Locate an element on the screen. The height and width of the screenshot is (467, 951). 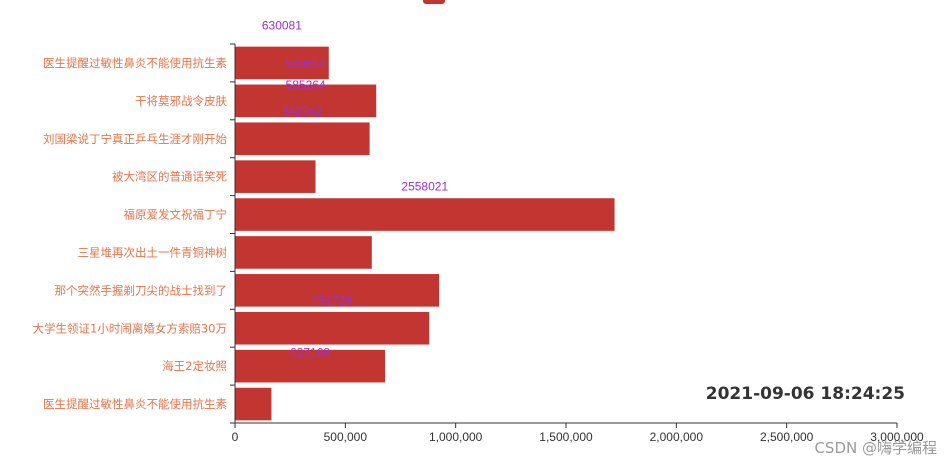
x-tick-label: 1,500,000 is located at coordinates (566, 437).